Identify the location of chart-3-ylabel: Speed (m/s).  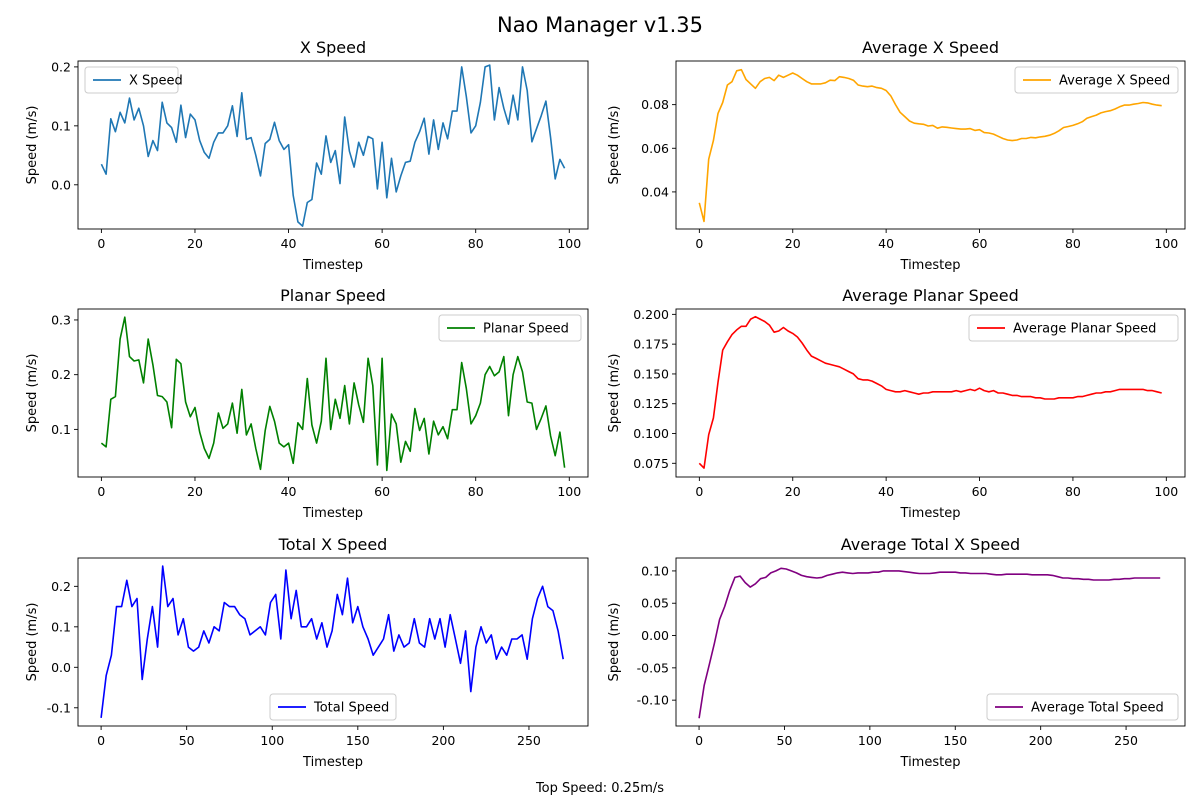
(32, 393).